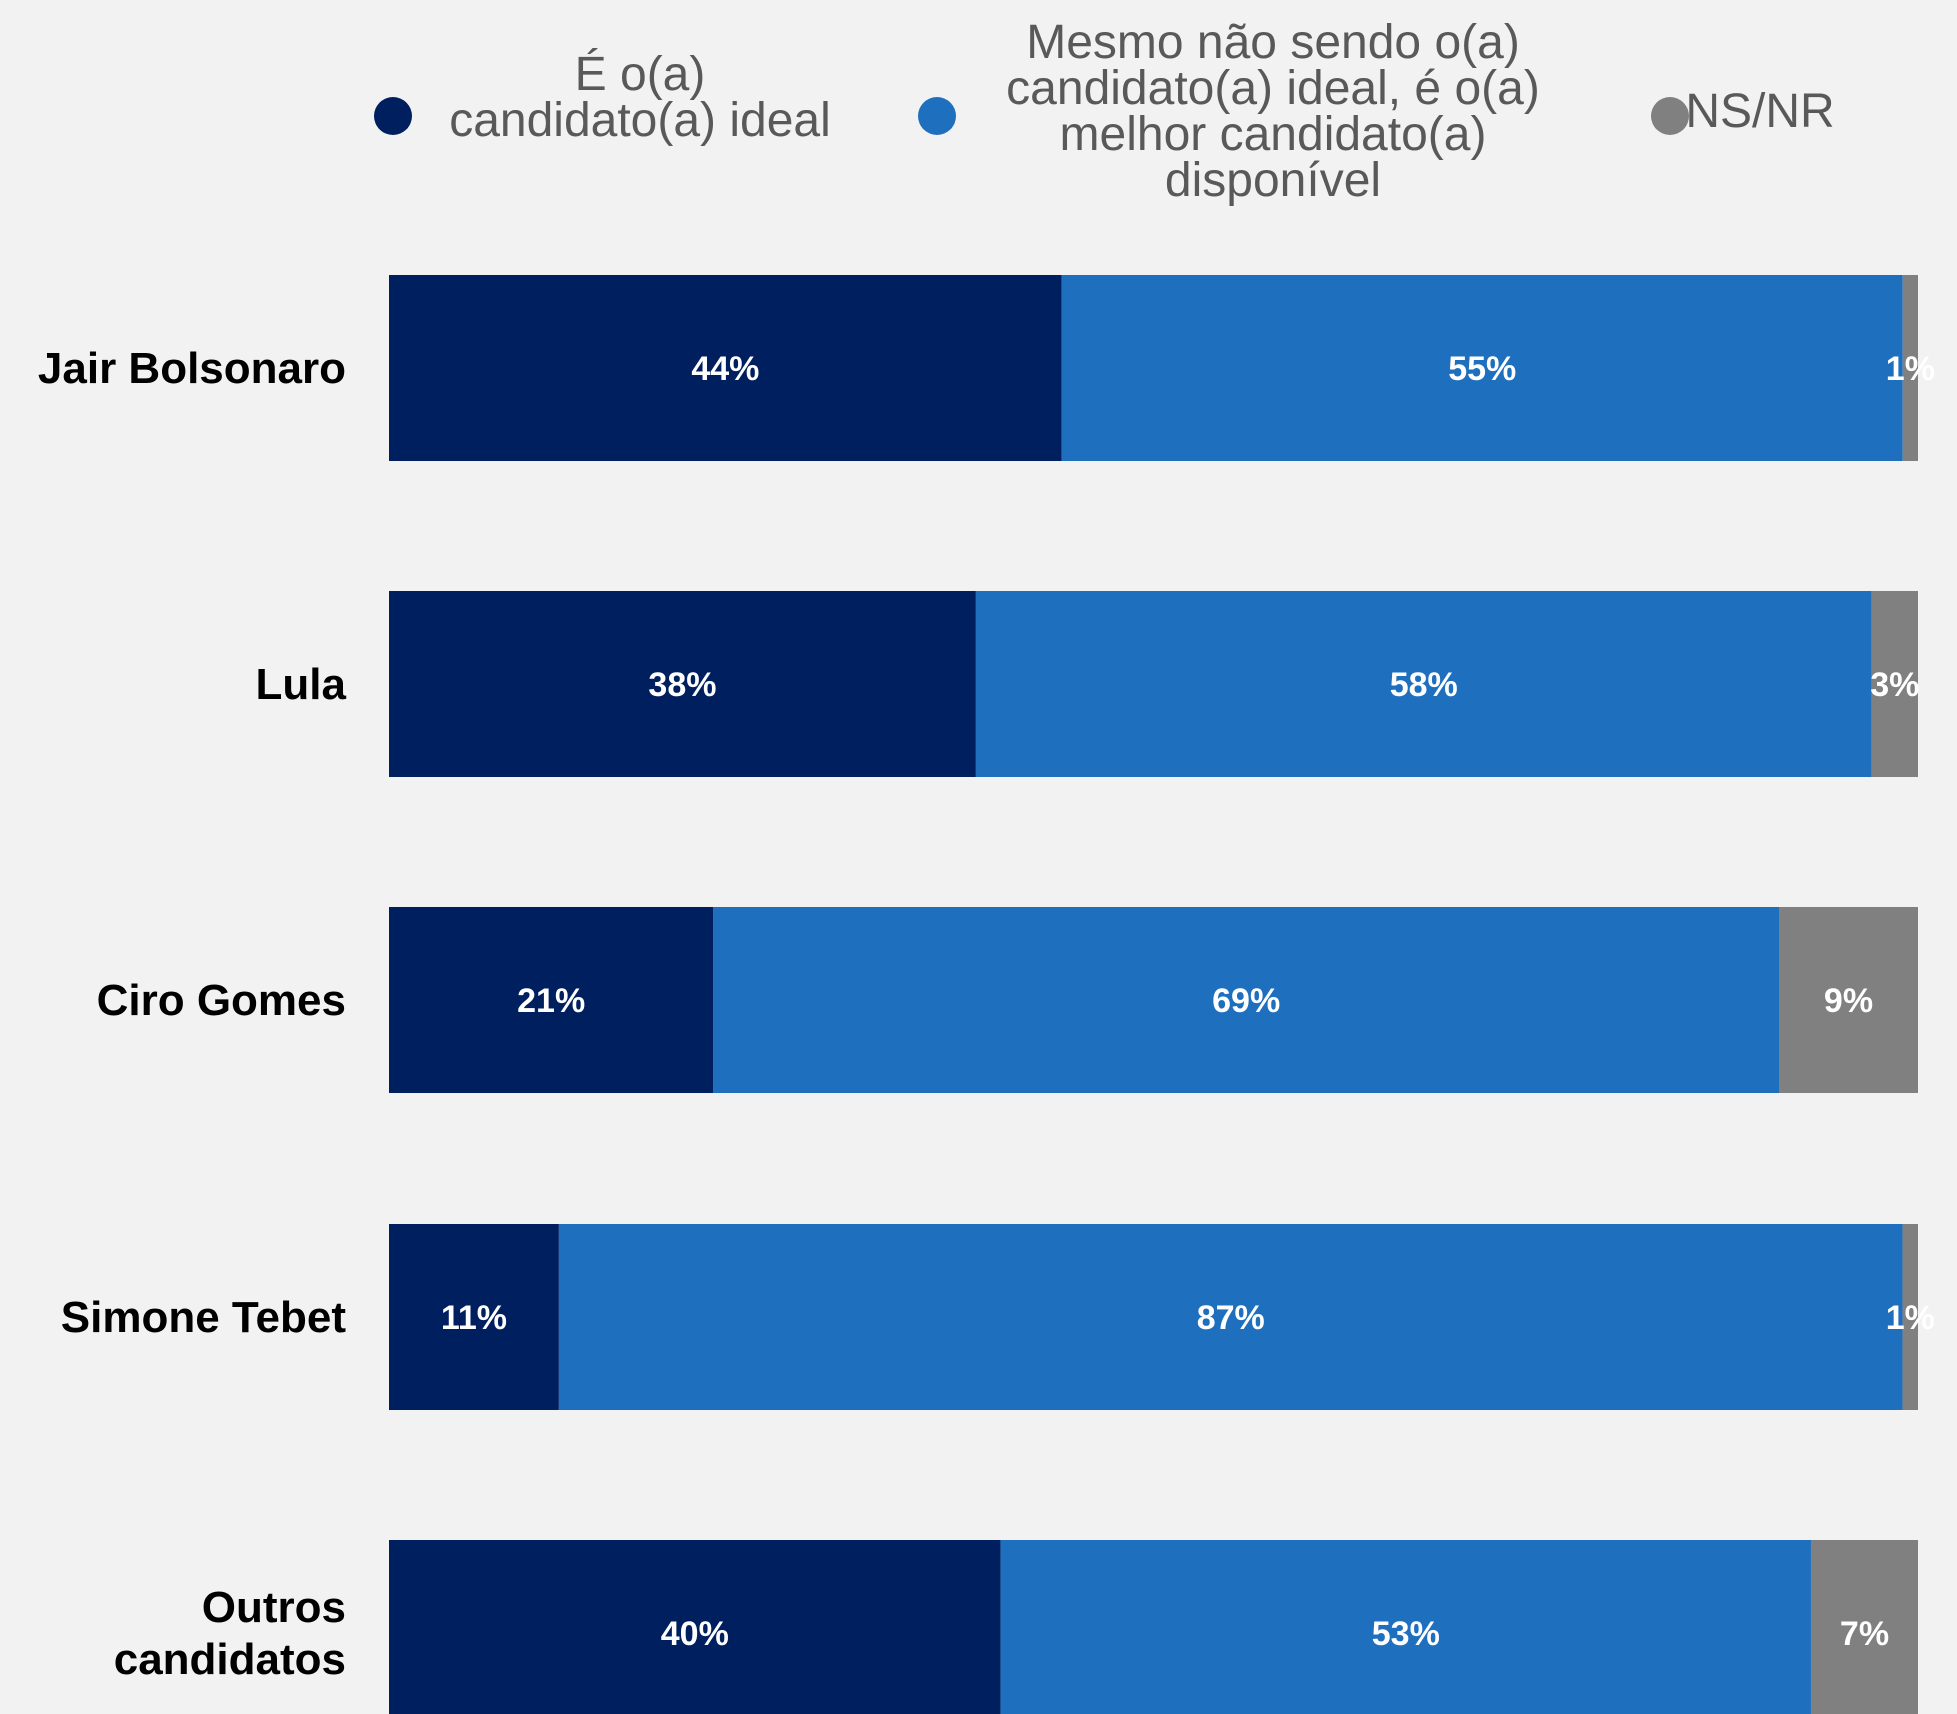 The height and width of the screenshot is (1714, 1957). Describe the element at coordinates (221, 1000) in the screenshot. I see `category-label: Ciro Gomes` at that location.